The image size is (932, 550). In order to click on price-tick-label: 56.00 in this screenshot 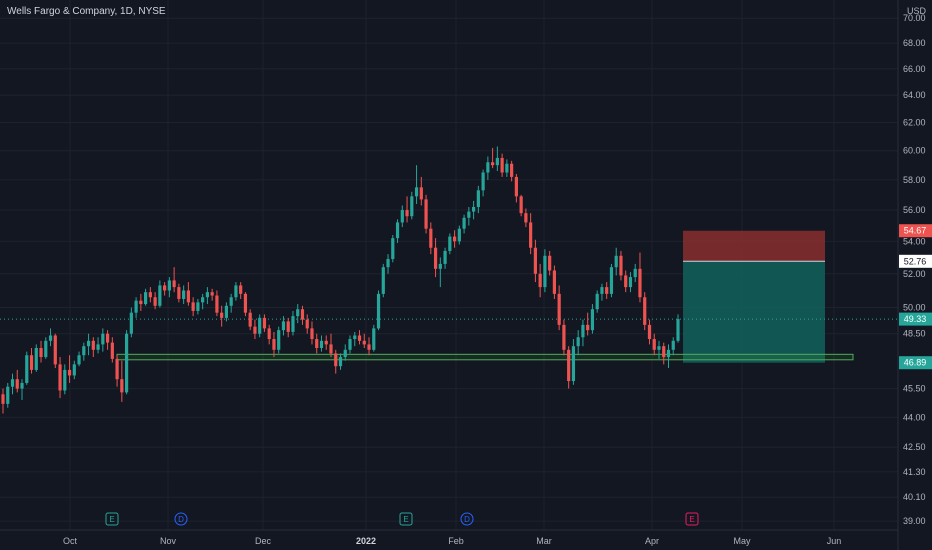, I will do `click(914, 210)`.